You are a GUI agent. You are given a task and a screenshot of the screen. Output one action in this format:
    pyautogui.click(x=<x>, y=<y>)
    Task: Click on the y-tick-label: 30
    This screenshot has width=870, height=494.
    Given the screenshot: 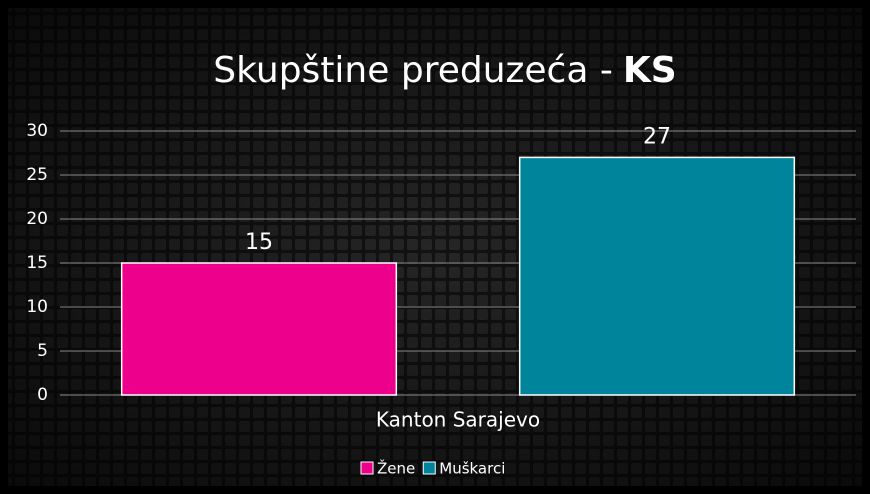 What is the action you would take?
    pyautogui.click(x=37, y=131)
    